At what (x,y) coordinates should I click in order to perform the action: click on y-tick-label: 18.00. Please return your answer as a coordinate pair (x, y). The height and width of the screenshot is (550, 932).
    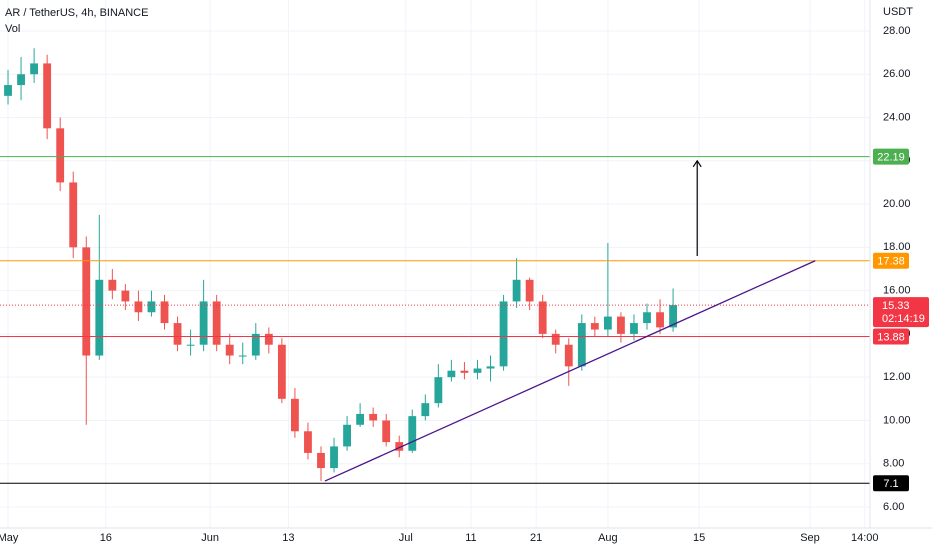
    Looking at the image, I should click on (897, 247).